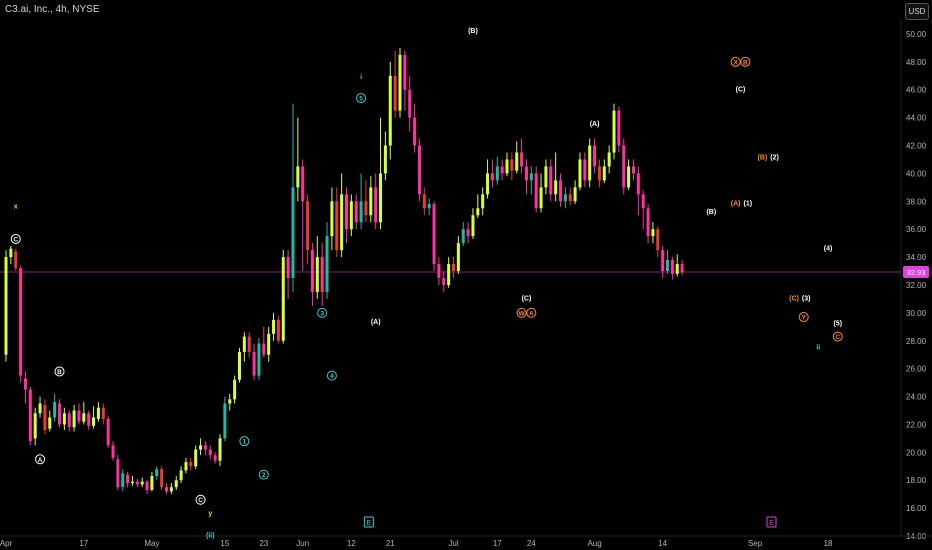  What do you see at coordinates (322, 313) in the screenshot?
I see `wave-label: 3` at bounding box center [322, 313].